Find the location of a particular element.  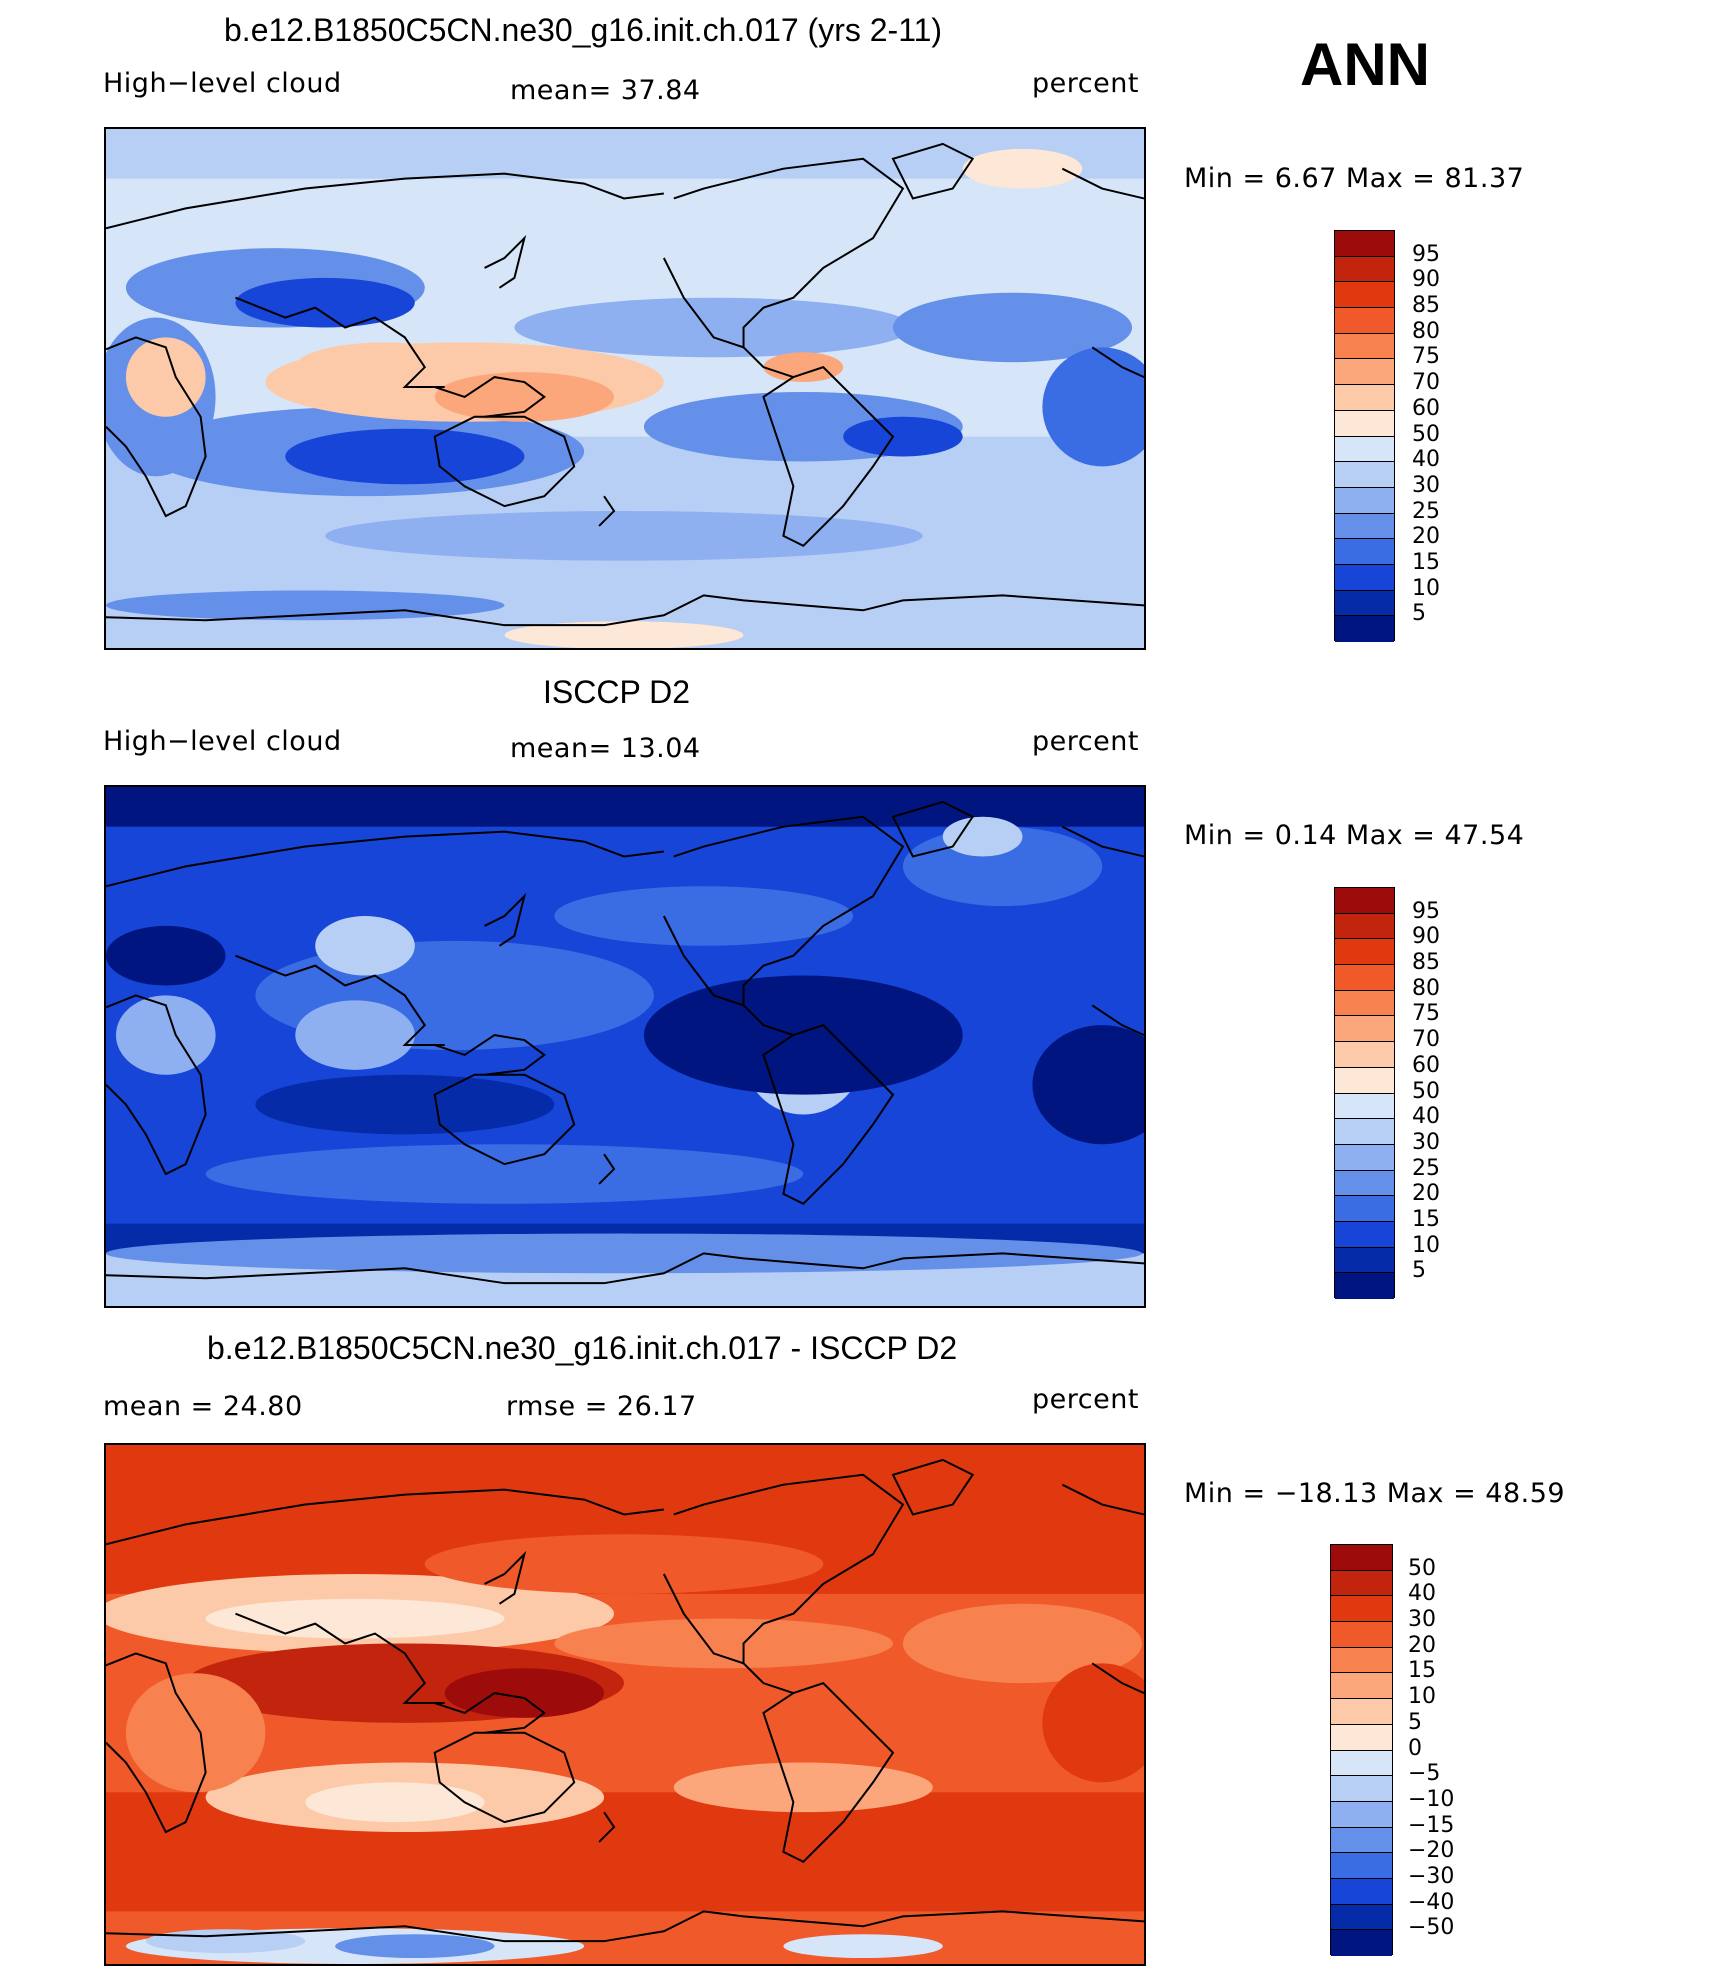

panel2-mean: mean= 13.04 is located at coordinates (605, 748).